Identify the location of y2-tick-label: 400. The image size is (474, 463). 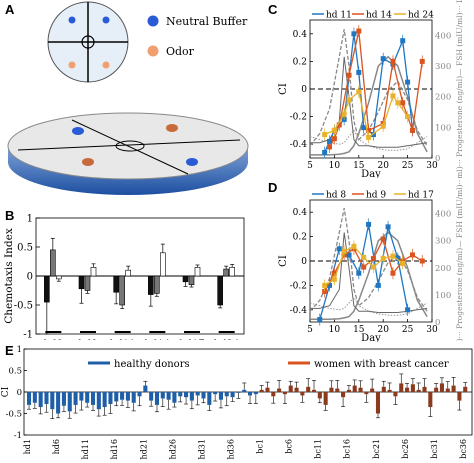
(443, 36).